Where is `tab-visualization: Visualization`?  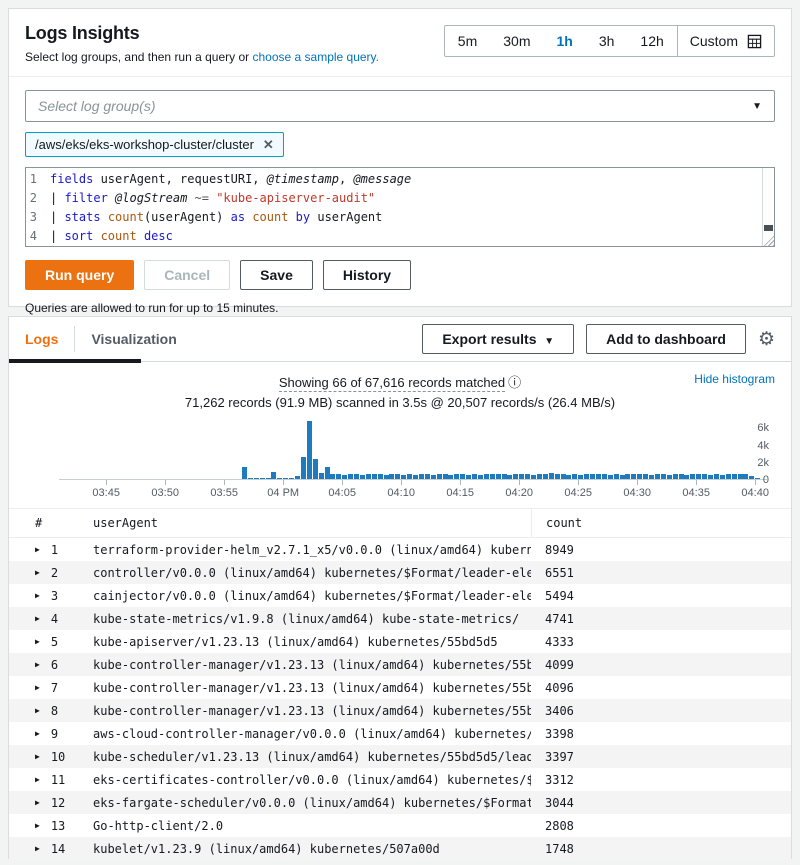 tab-visualization: Visualization is located at coordinates (134, 339).